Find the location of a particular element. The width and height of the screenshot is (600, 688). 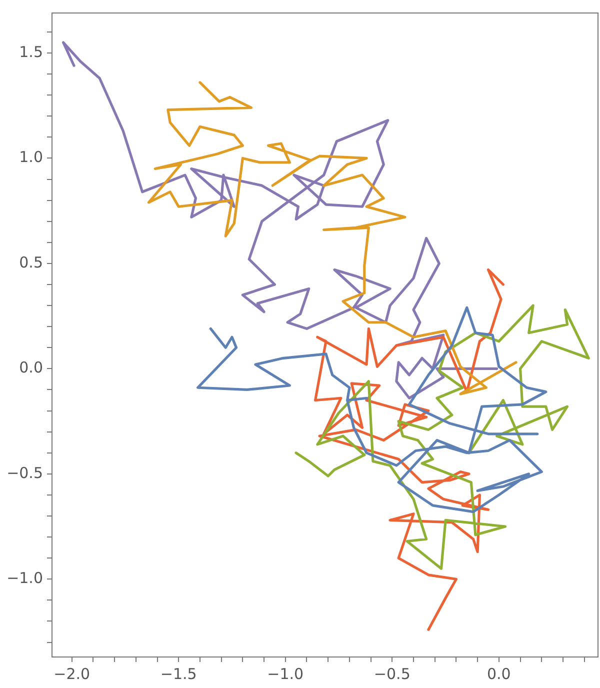

x-tick-label: −1.5 is located at coordinates (178, 673).